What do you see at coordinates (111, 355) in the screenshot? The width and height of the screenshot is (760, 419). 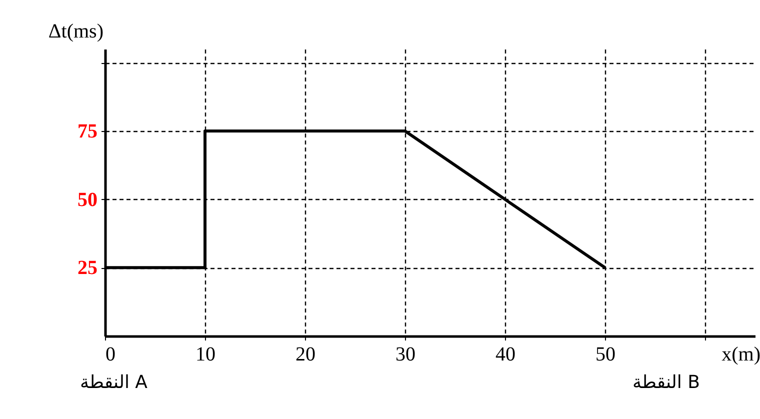 I see `x-tick-label: 0` at bounding box center [111, 355].